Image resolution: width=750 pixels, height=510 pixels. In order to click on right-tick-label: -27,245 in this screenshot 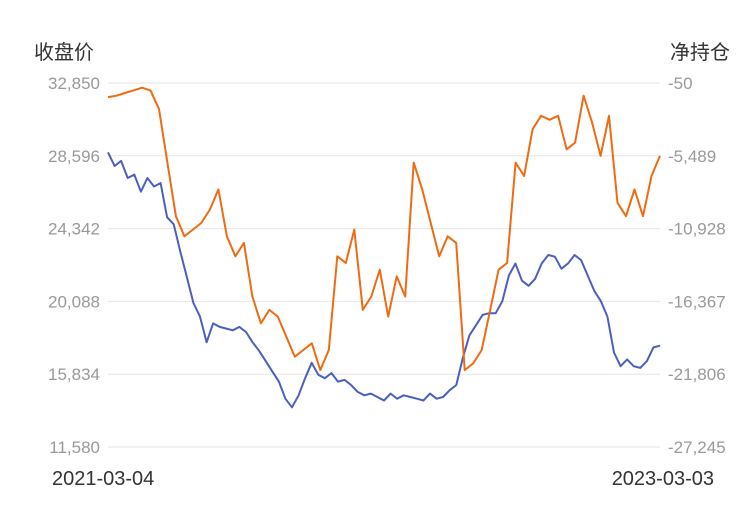, I will do `click(697, 447)`.